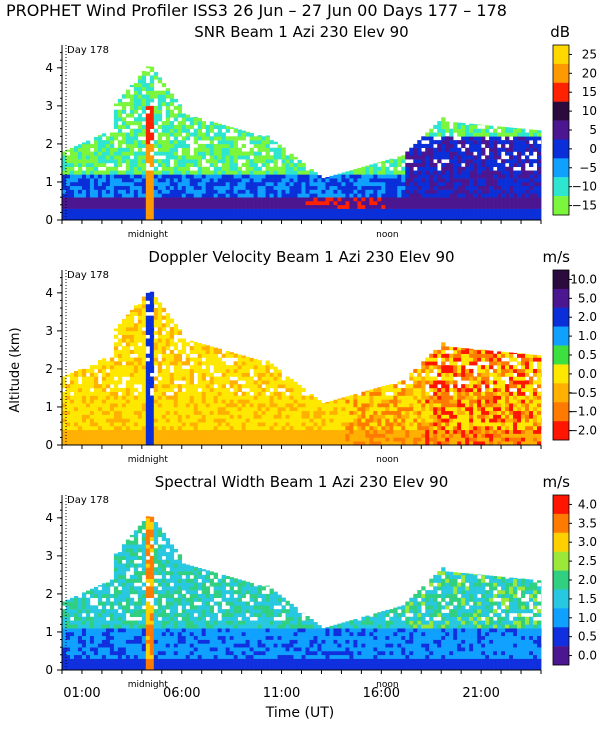 This screenshot has height=750, width=600. What do you see at coordinates (589, 111) in the screenshot?
I see `colorbar-label: 10` at bounding box center [589, 111].